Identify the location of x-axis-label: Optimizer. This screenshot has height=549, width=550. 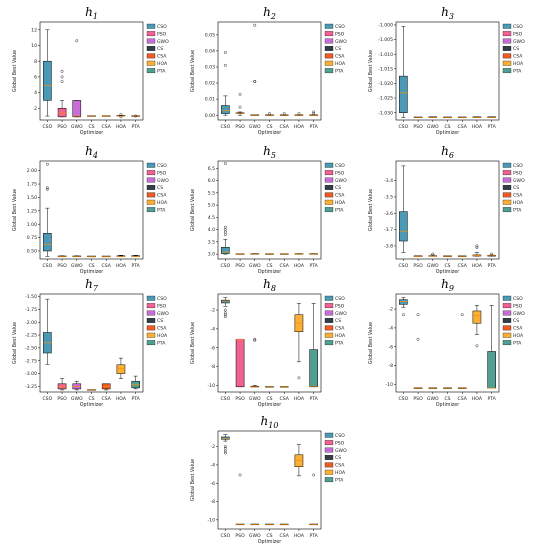
(270, 542).